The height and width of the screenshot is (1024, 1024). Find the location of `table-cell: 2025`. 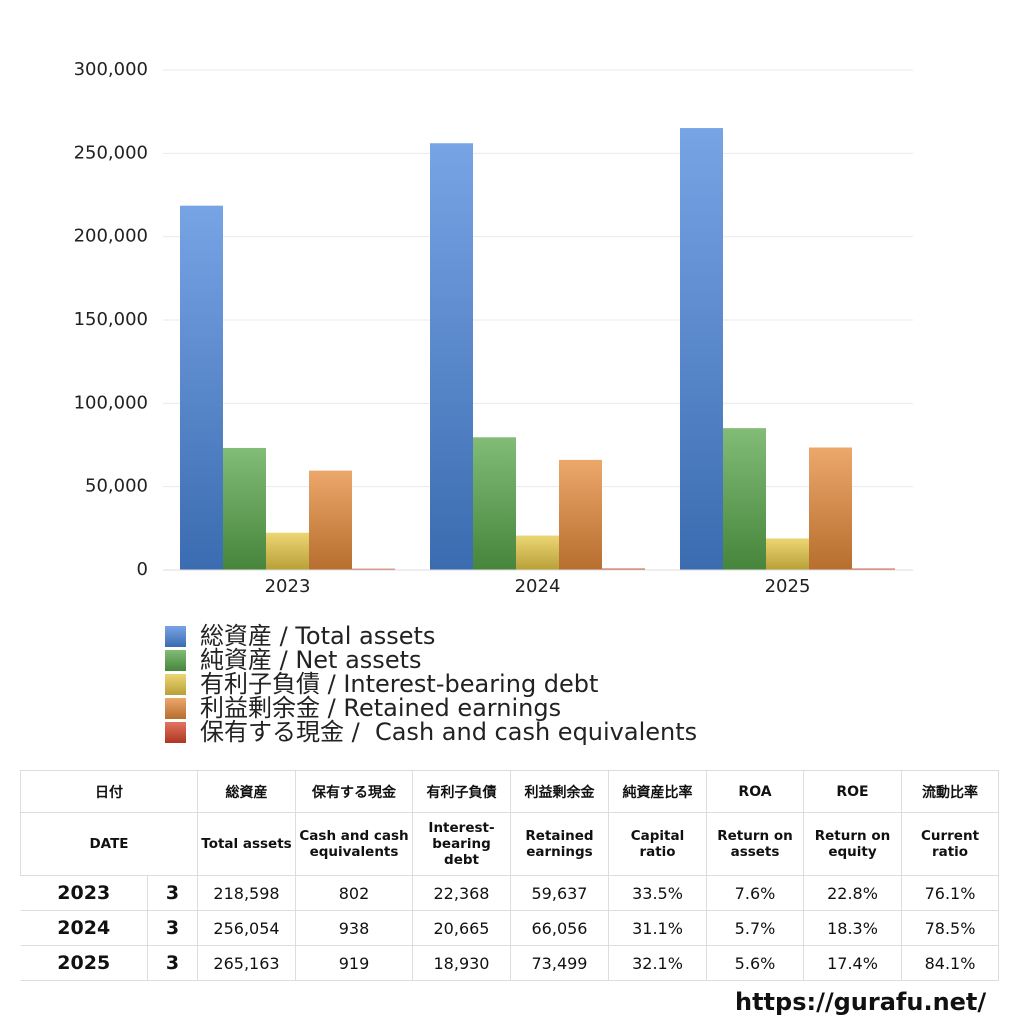

table-cell: 2025 is located at coordinates (84, 963).